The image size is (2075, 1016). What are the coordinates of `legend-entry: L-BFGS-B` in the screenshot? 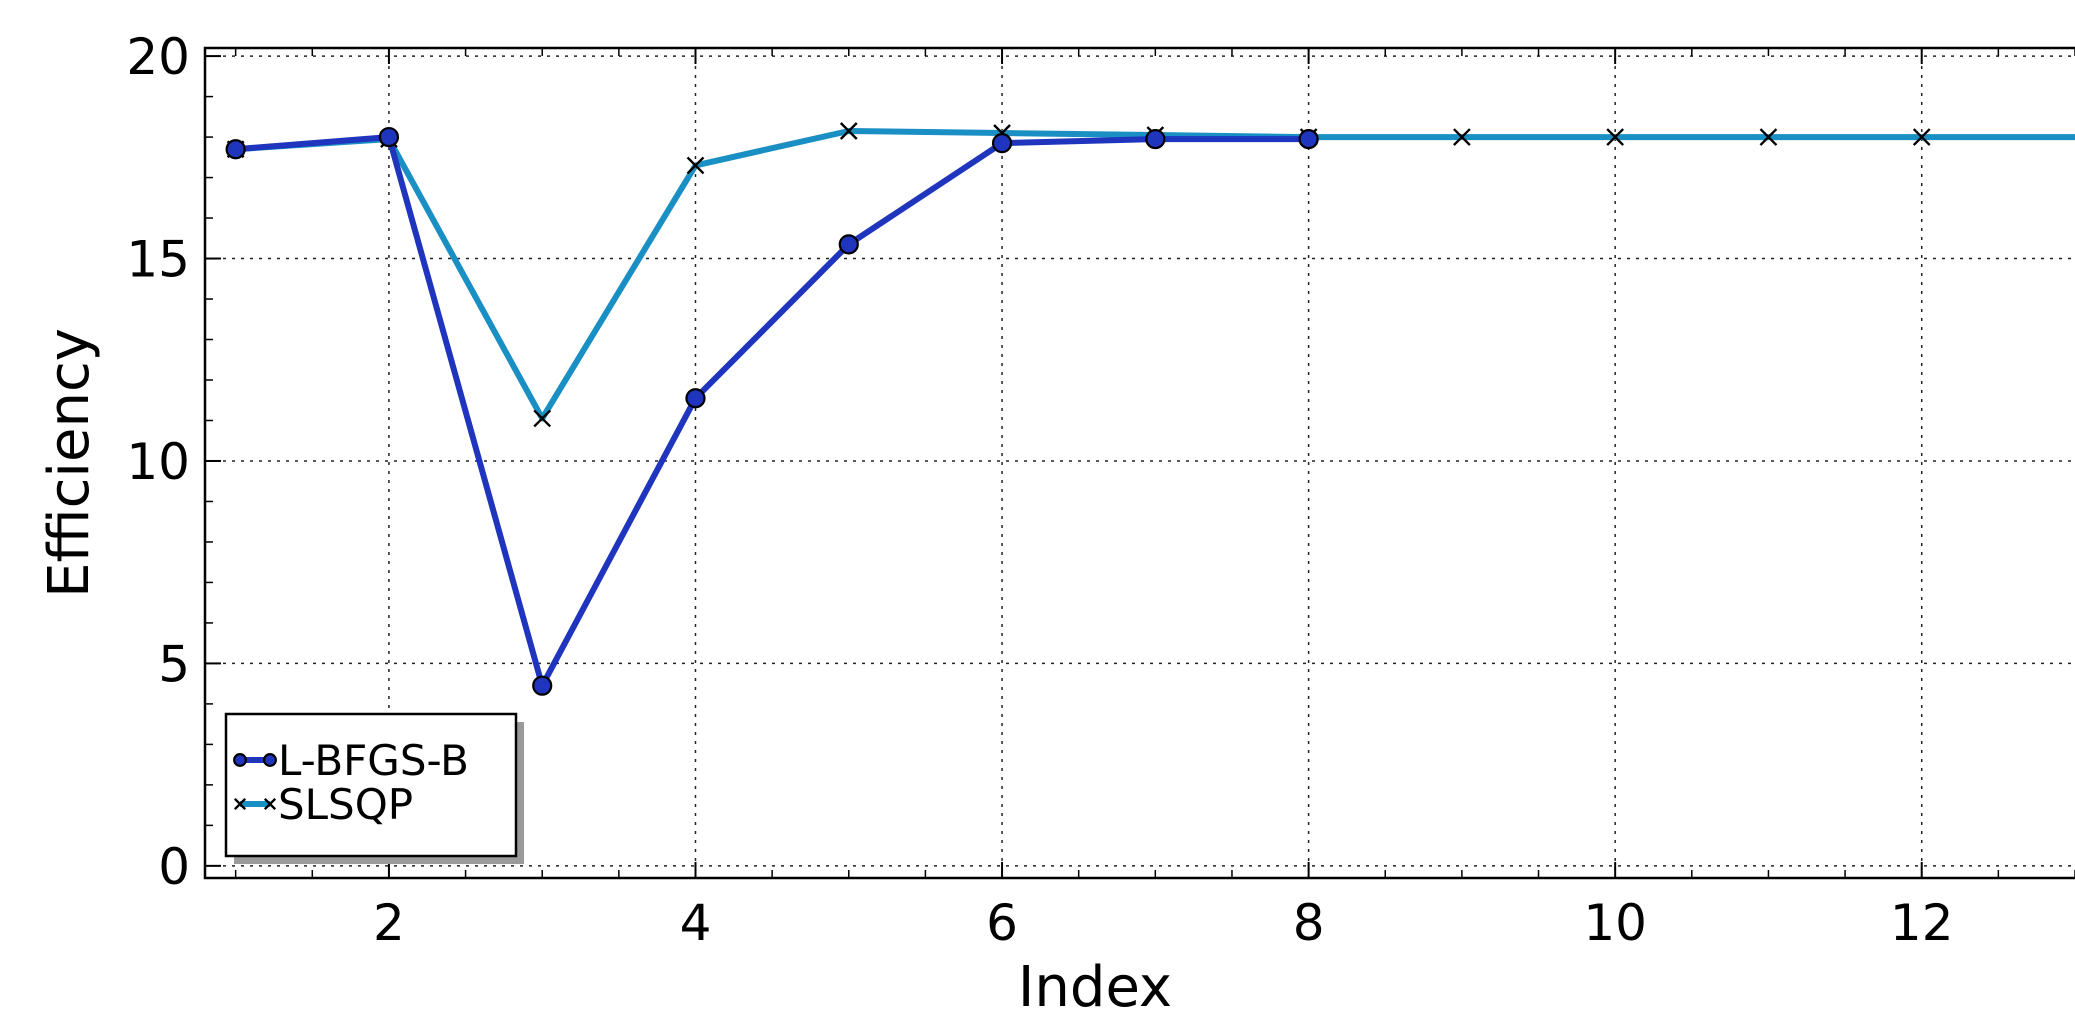 It's located at (351, 760).